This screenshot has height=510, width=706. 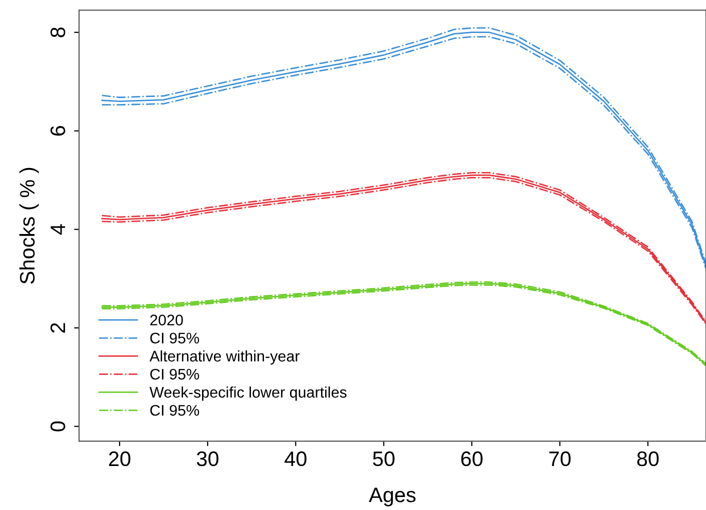 What do you see at coordinates (29, 226) in the screenshot?
I see `y-axis-title: Shocks ( % )` at bounding box center [29, 226].